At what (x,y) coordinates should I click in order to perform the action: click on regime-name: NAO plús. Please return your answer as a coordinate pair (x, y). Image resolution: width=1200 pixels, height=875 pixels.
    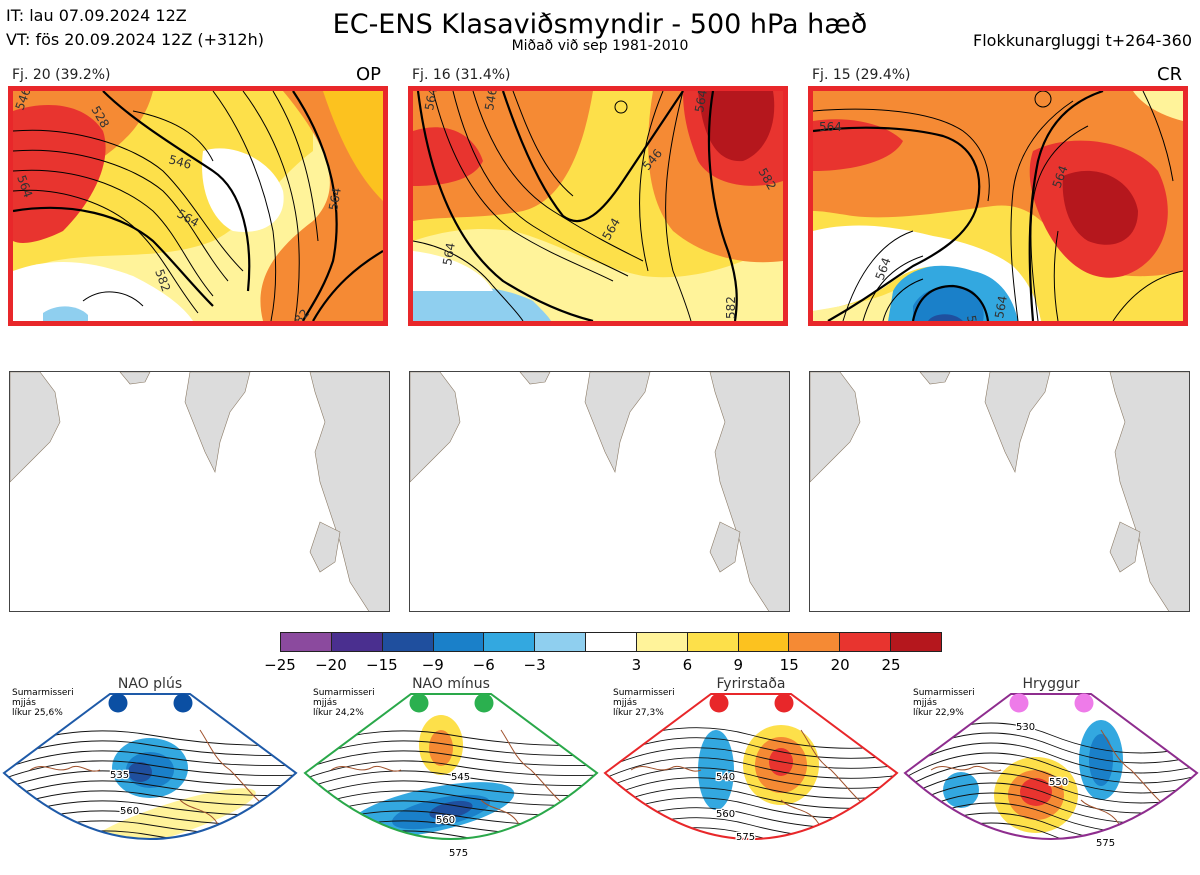
    Looking at the image, I should click on (150, 684).